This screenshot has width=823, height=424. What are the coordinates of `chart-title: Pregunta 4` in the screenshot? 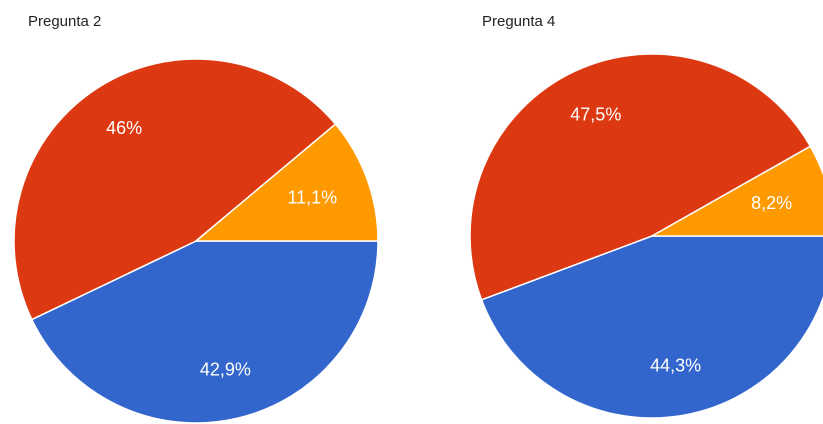 It's located at (518, 21).